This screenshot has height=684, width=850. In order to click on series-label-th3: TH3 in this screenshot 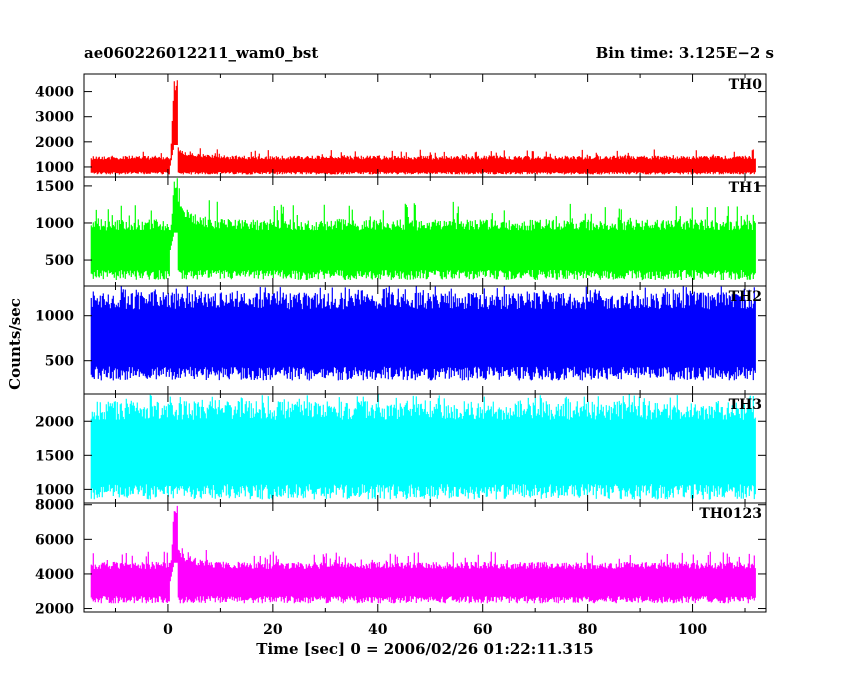, I will do `click(745, 405)`.